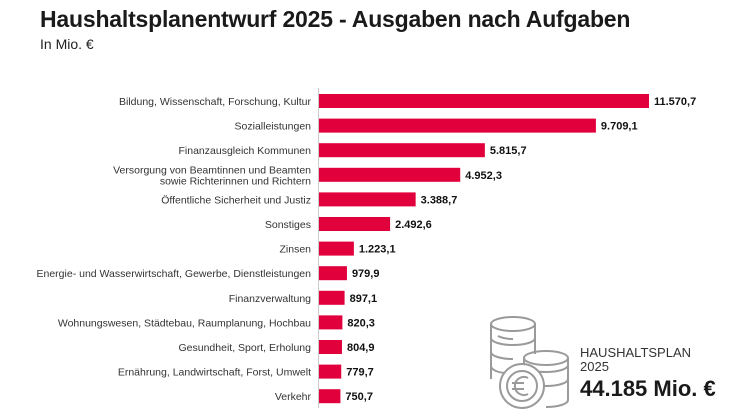 This screenshot has width=736, height=419. What do you see at coordinates (413, 225) in the screenshot?
I see `data-label: 2.492,6` at bounding box center [413, 225].